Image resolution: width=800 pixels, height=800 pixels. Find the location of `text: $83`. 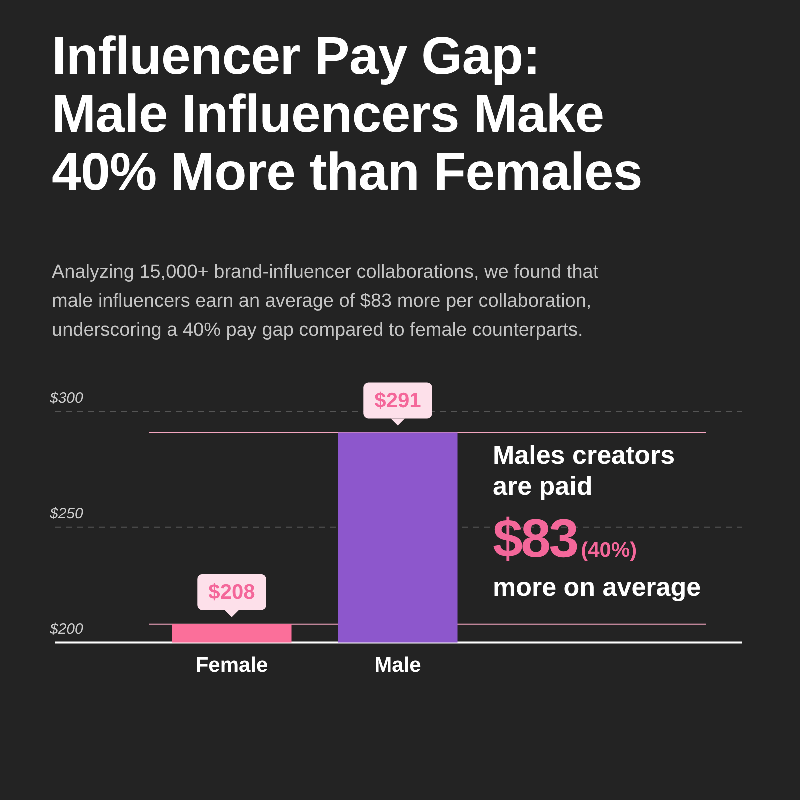

text: $83 is located at coordinates (535, 539).